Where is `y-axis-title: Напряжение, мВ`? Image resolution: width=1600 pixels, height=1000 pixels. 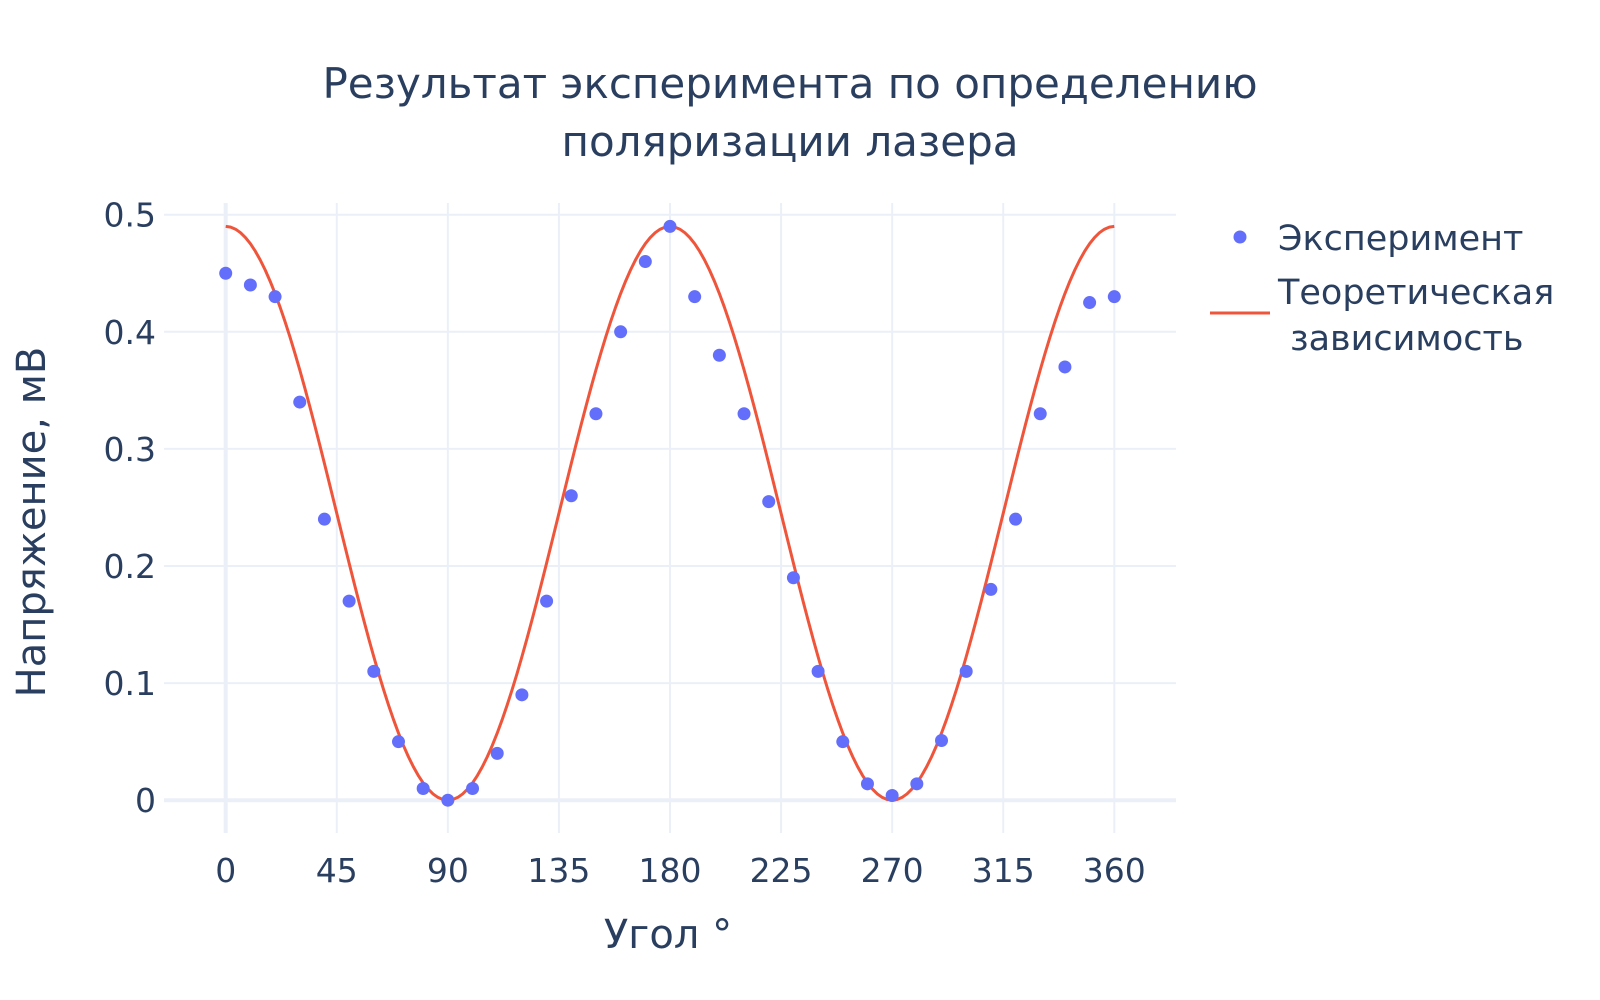
y-axis-title: Напряжение, мВ is located at coordinates (32, 522).